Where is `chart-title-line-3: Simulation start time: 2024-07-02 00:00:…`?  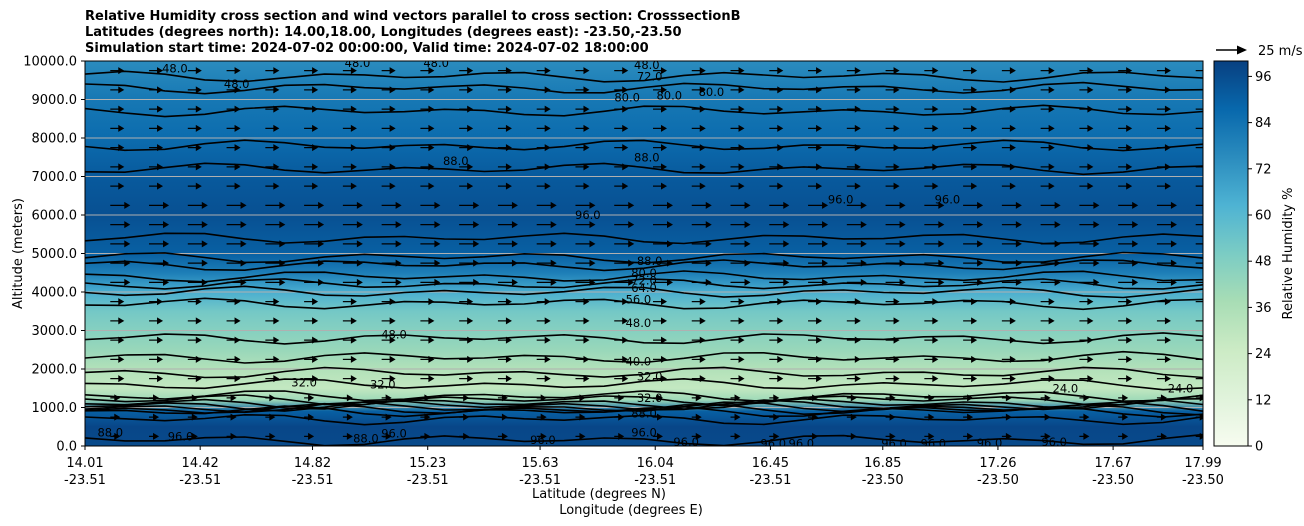 chart-title-line-3: Simulation start time: 2024-07-02 00:00:… is located at coordinates (367, 48).